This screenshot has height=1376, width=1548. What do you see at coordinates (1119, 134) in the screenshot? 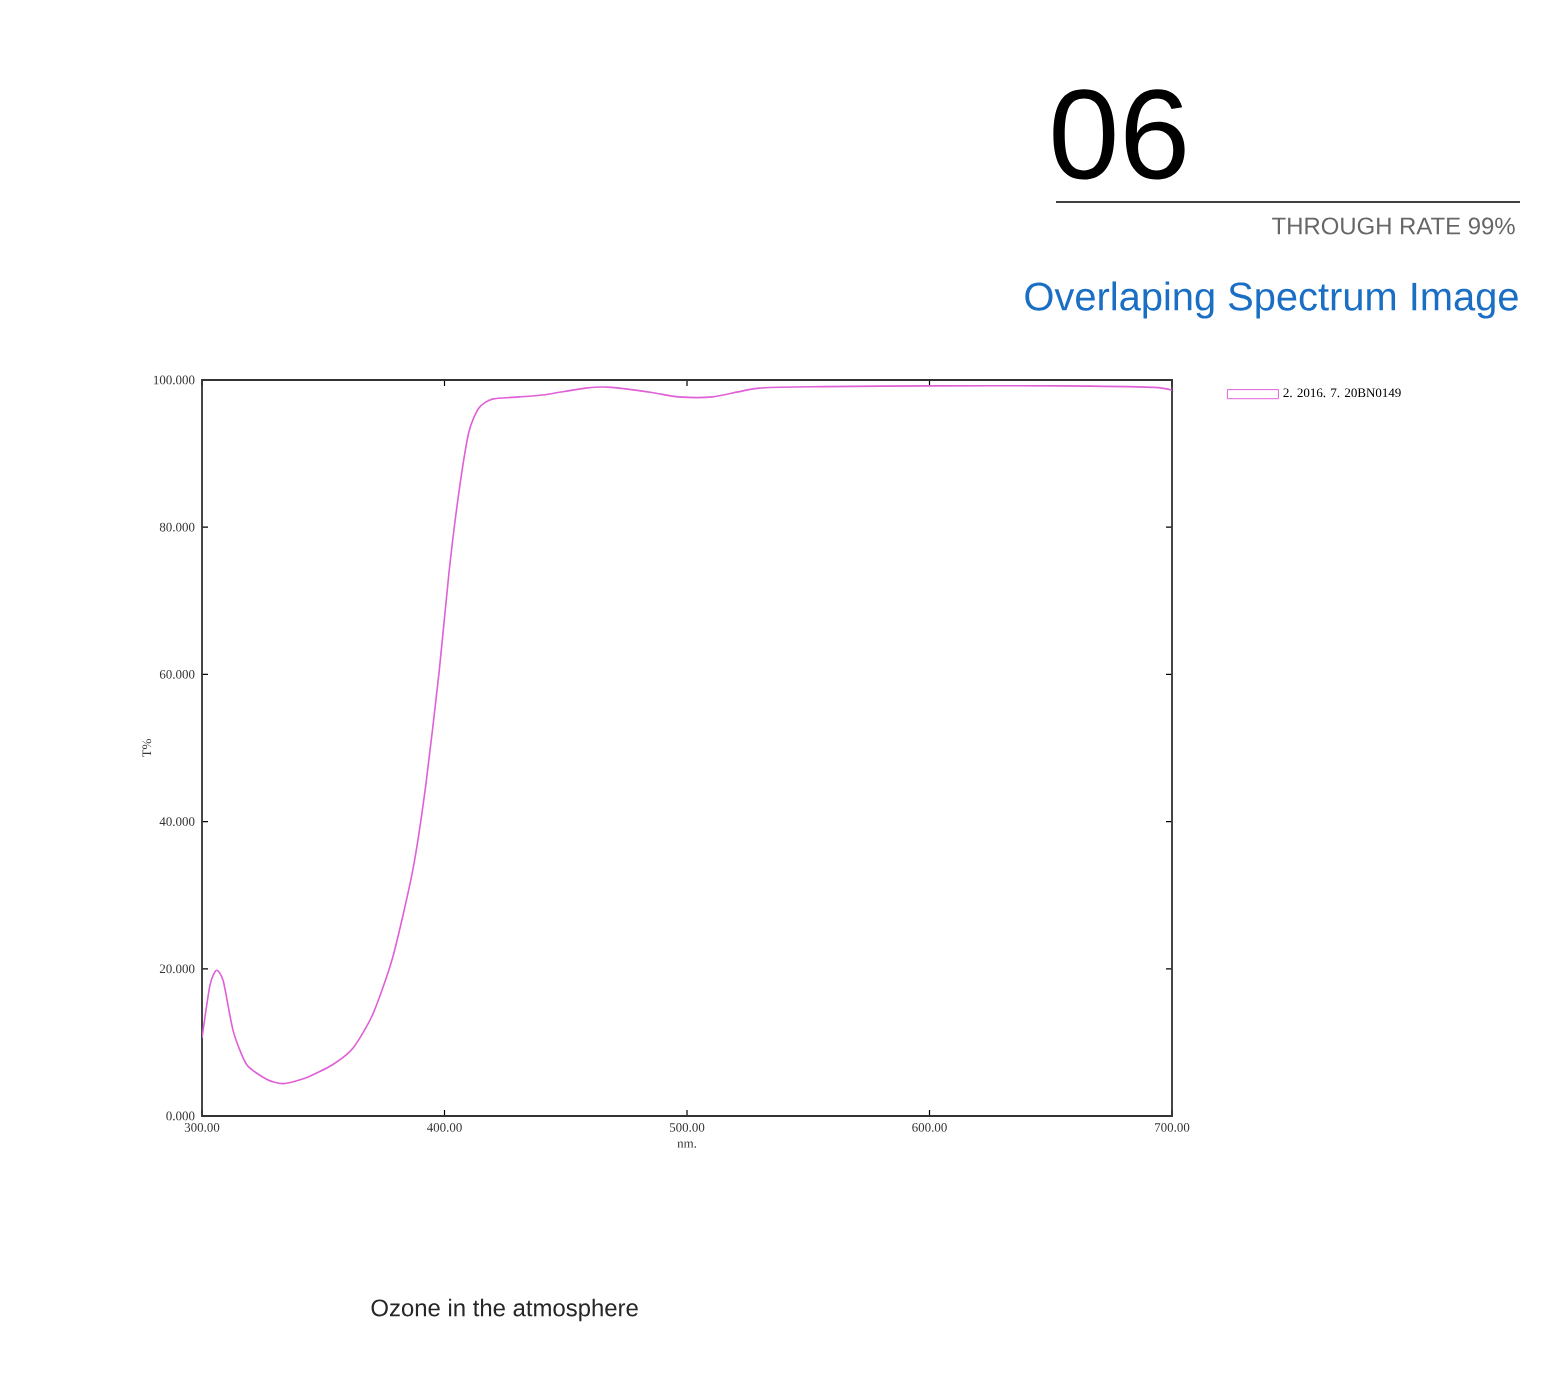
I see `text: 06` at bounding box center [1119, 134].